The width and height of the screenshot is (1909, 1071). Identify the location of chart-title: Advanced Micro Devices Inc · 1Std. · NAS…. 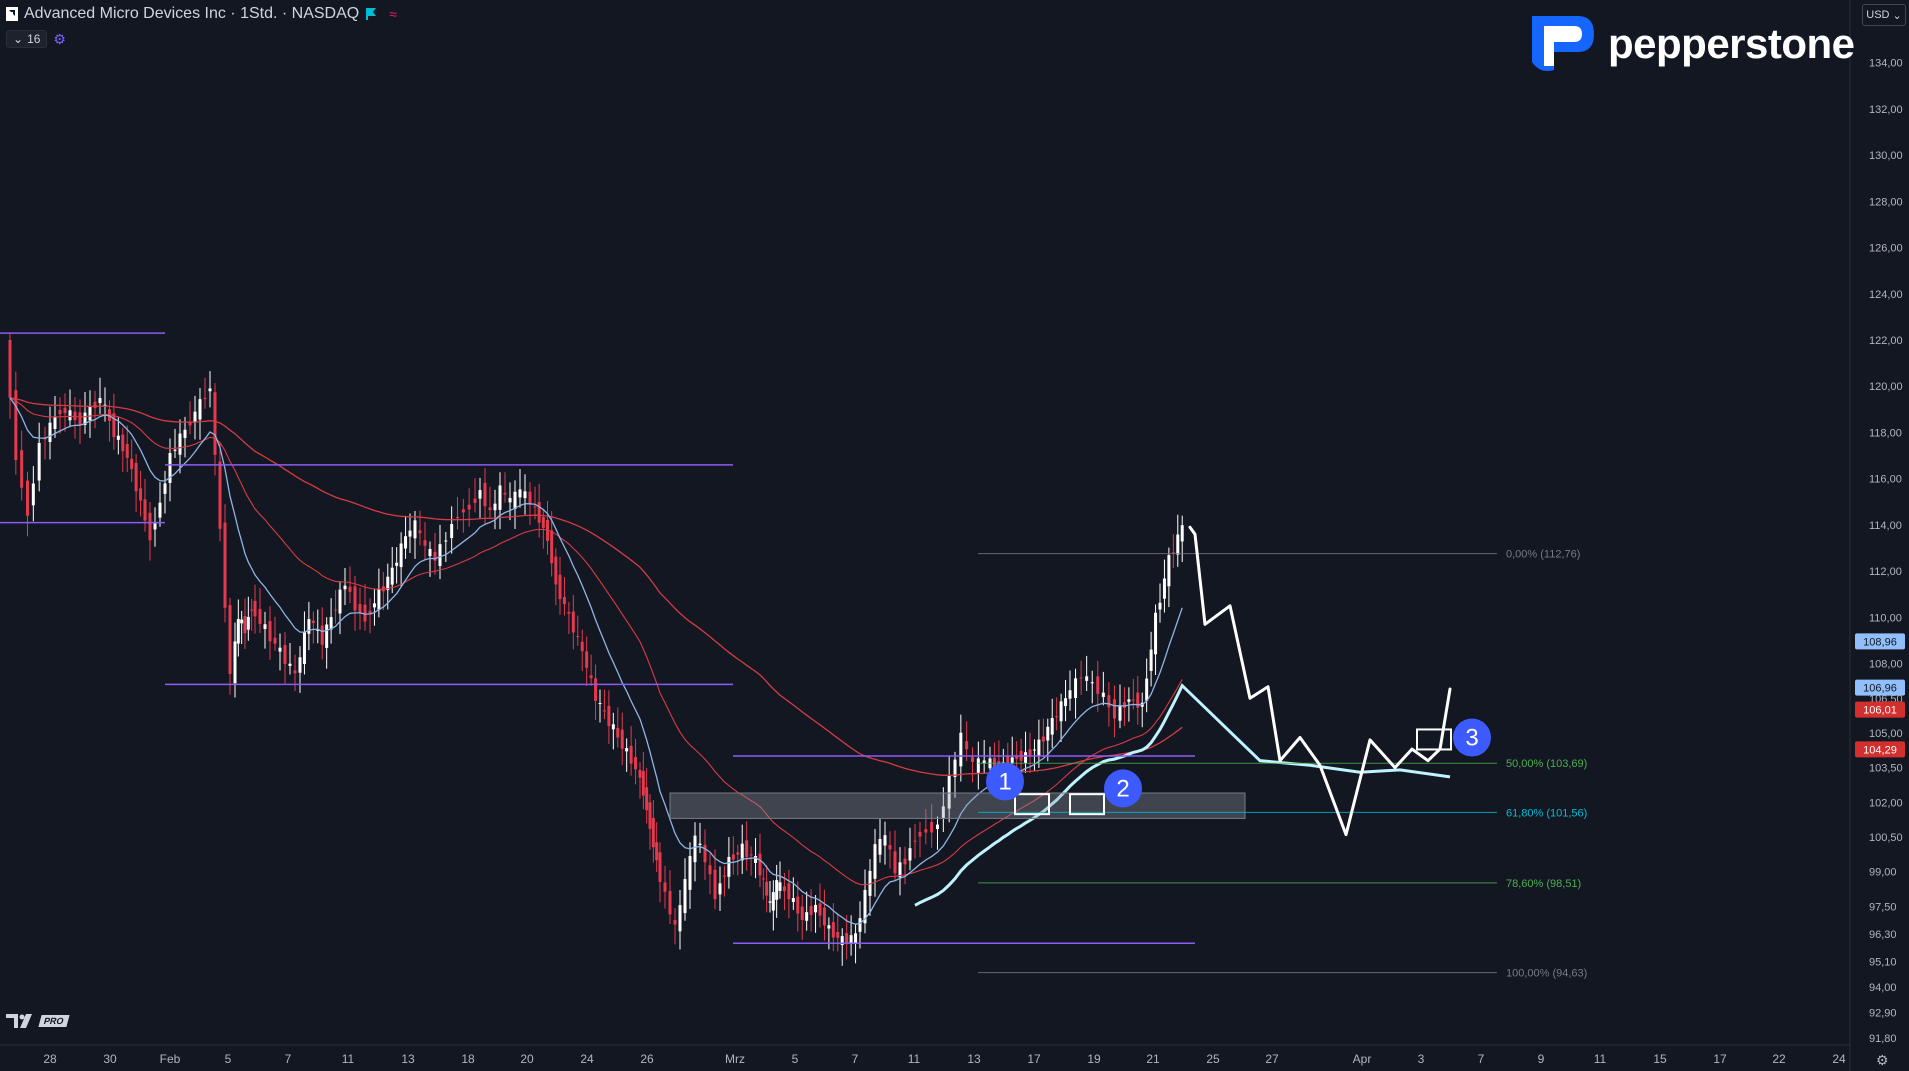
(192, 13).